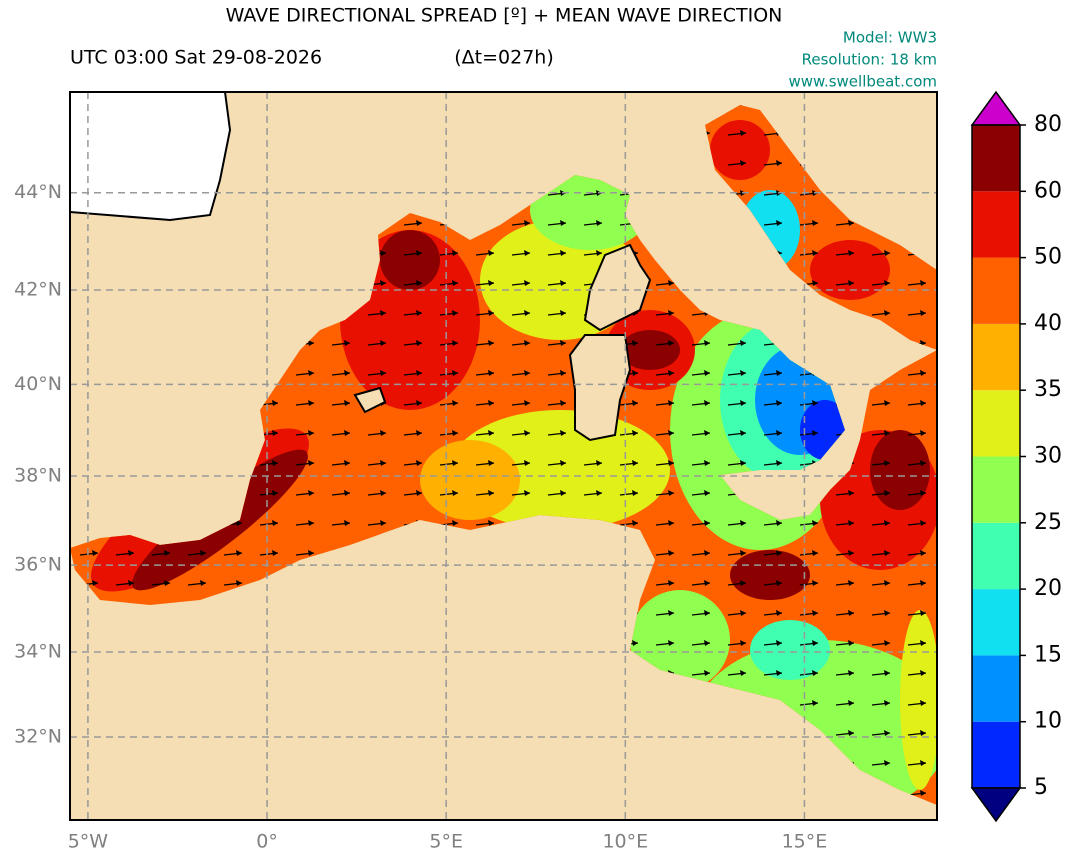  I want to click on colorbar-tick-label: 10, so click(1048, 721).